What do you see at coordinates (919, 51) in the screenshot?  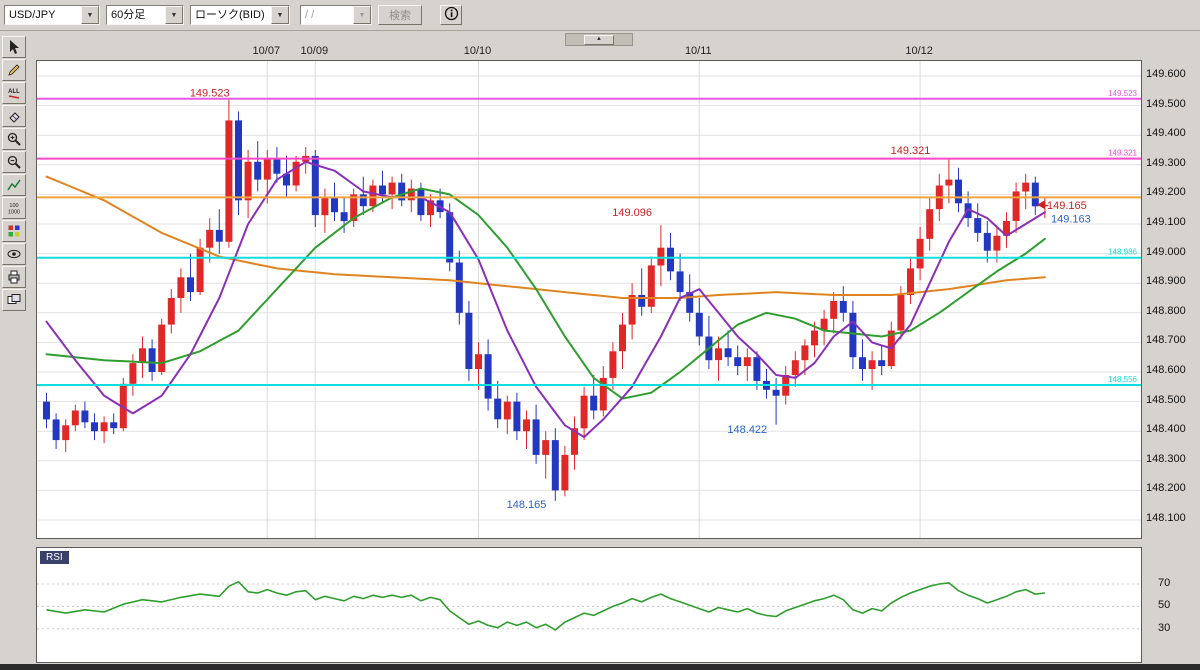 I see `date-axis-label: 10/12` at bounding box center [919, 51].